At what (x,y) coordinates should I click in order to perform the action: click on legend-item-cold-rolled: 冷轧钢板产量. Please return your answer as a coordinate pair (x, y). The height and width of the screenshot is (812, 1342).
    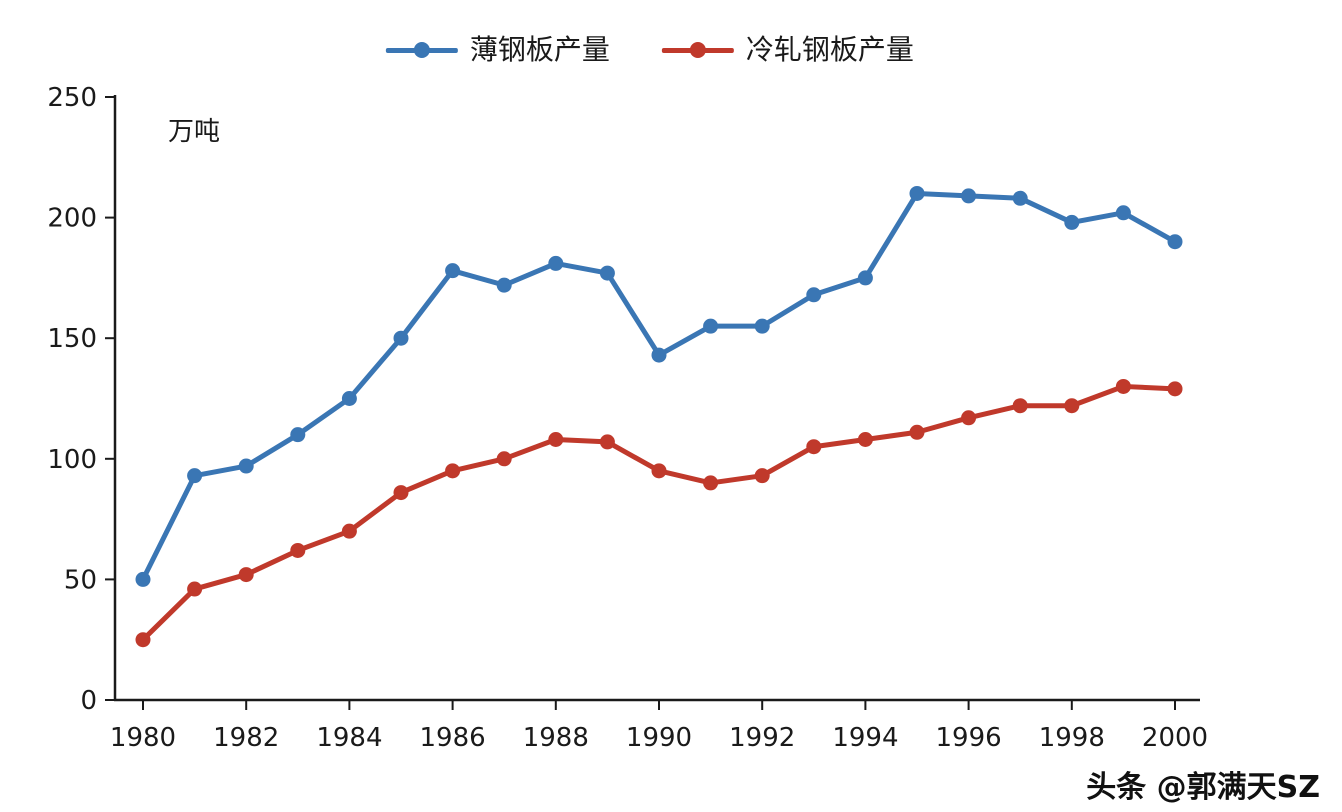
    Looking at the image, I should click on (787, 49).